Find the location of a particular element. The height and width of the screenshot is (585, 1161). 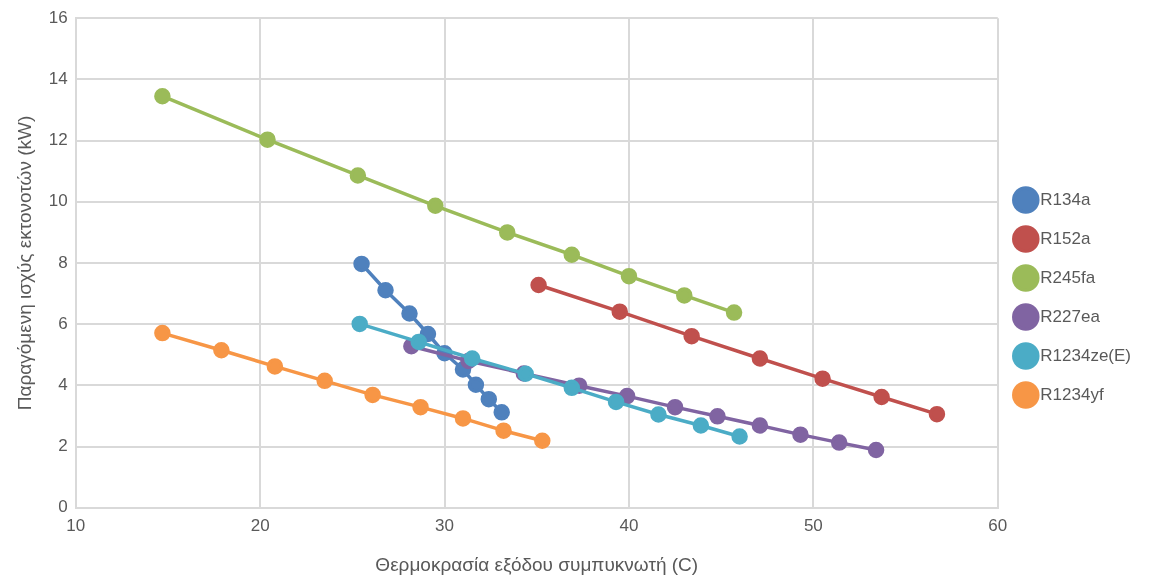

y-tick-label: 8 is located at coordinates (63, 262).